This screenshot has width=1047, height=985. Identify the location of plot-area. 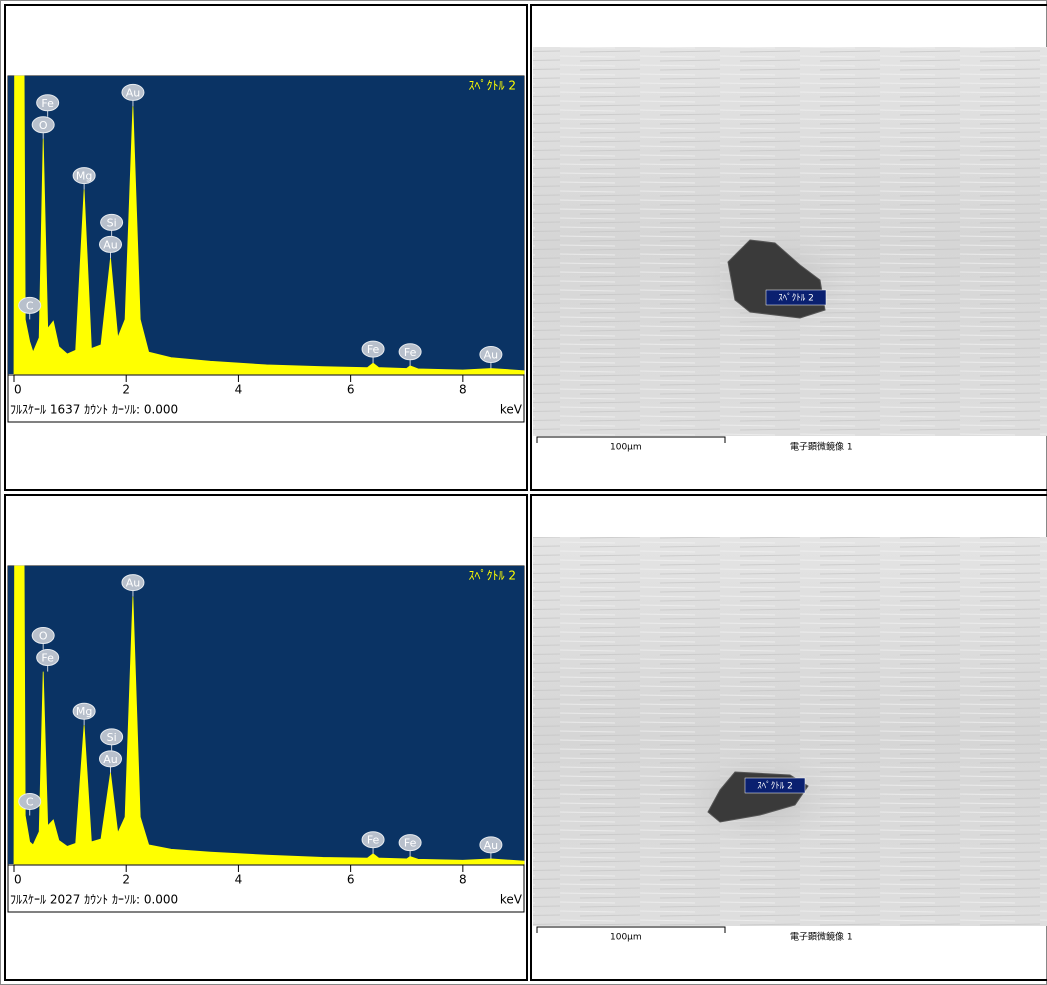
(266, 225).